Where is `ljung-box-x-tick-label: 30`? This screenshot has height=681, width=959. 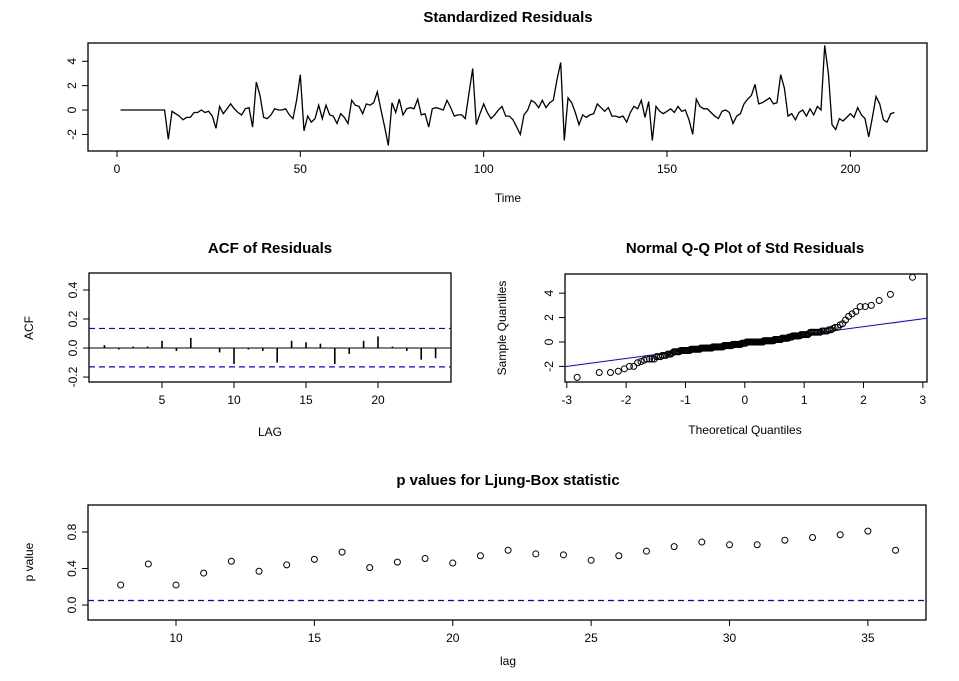
ljung-box-x-tick-label: 30 is located at coordinates (730, 638).